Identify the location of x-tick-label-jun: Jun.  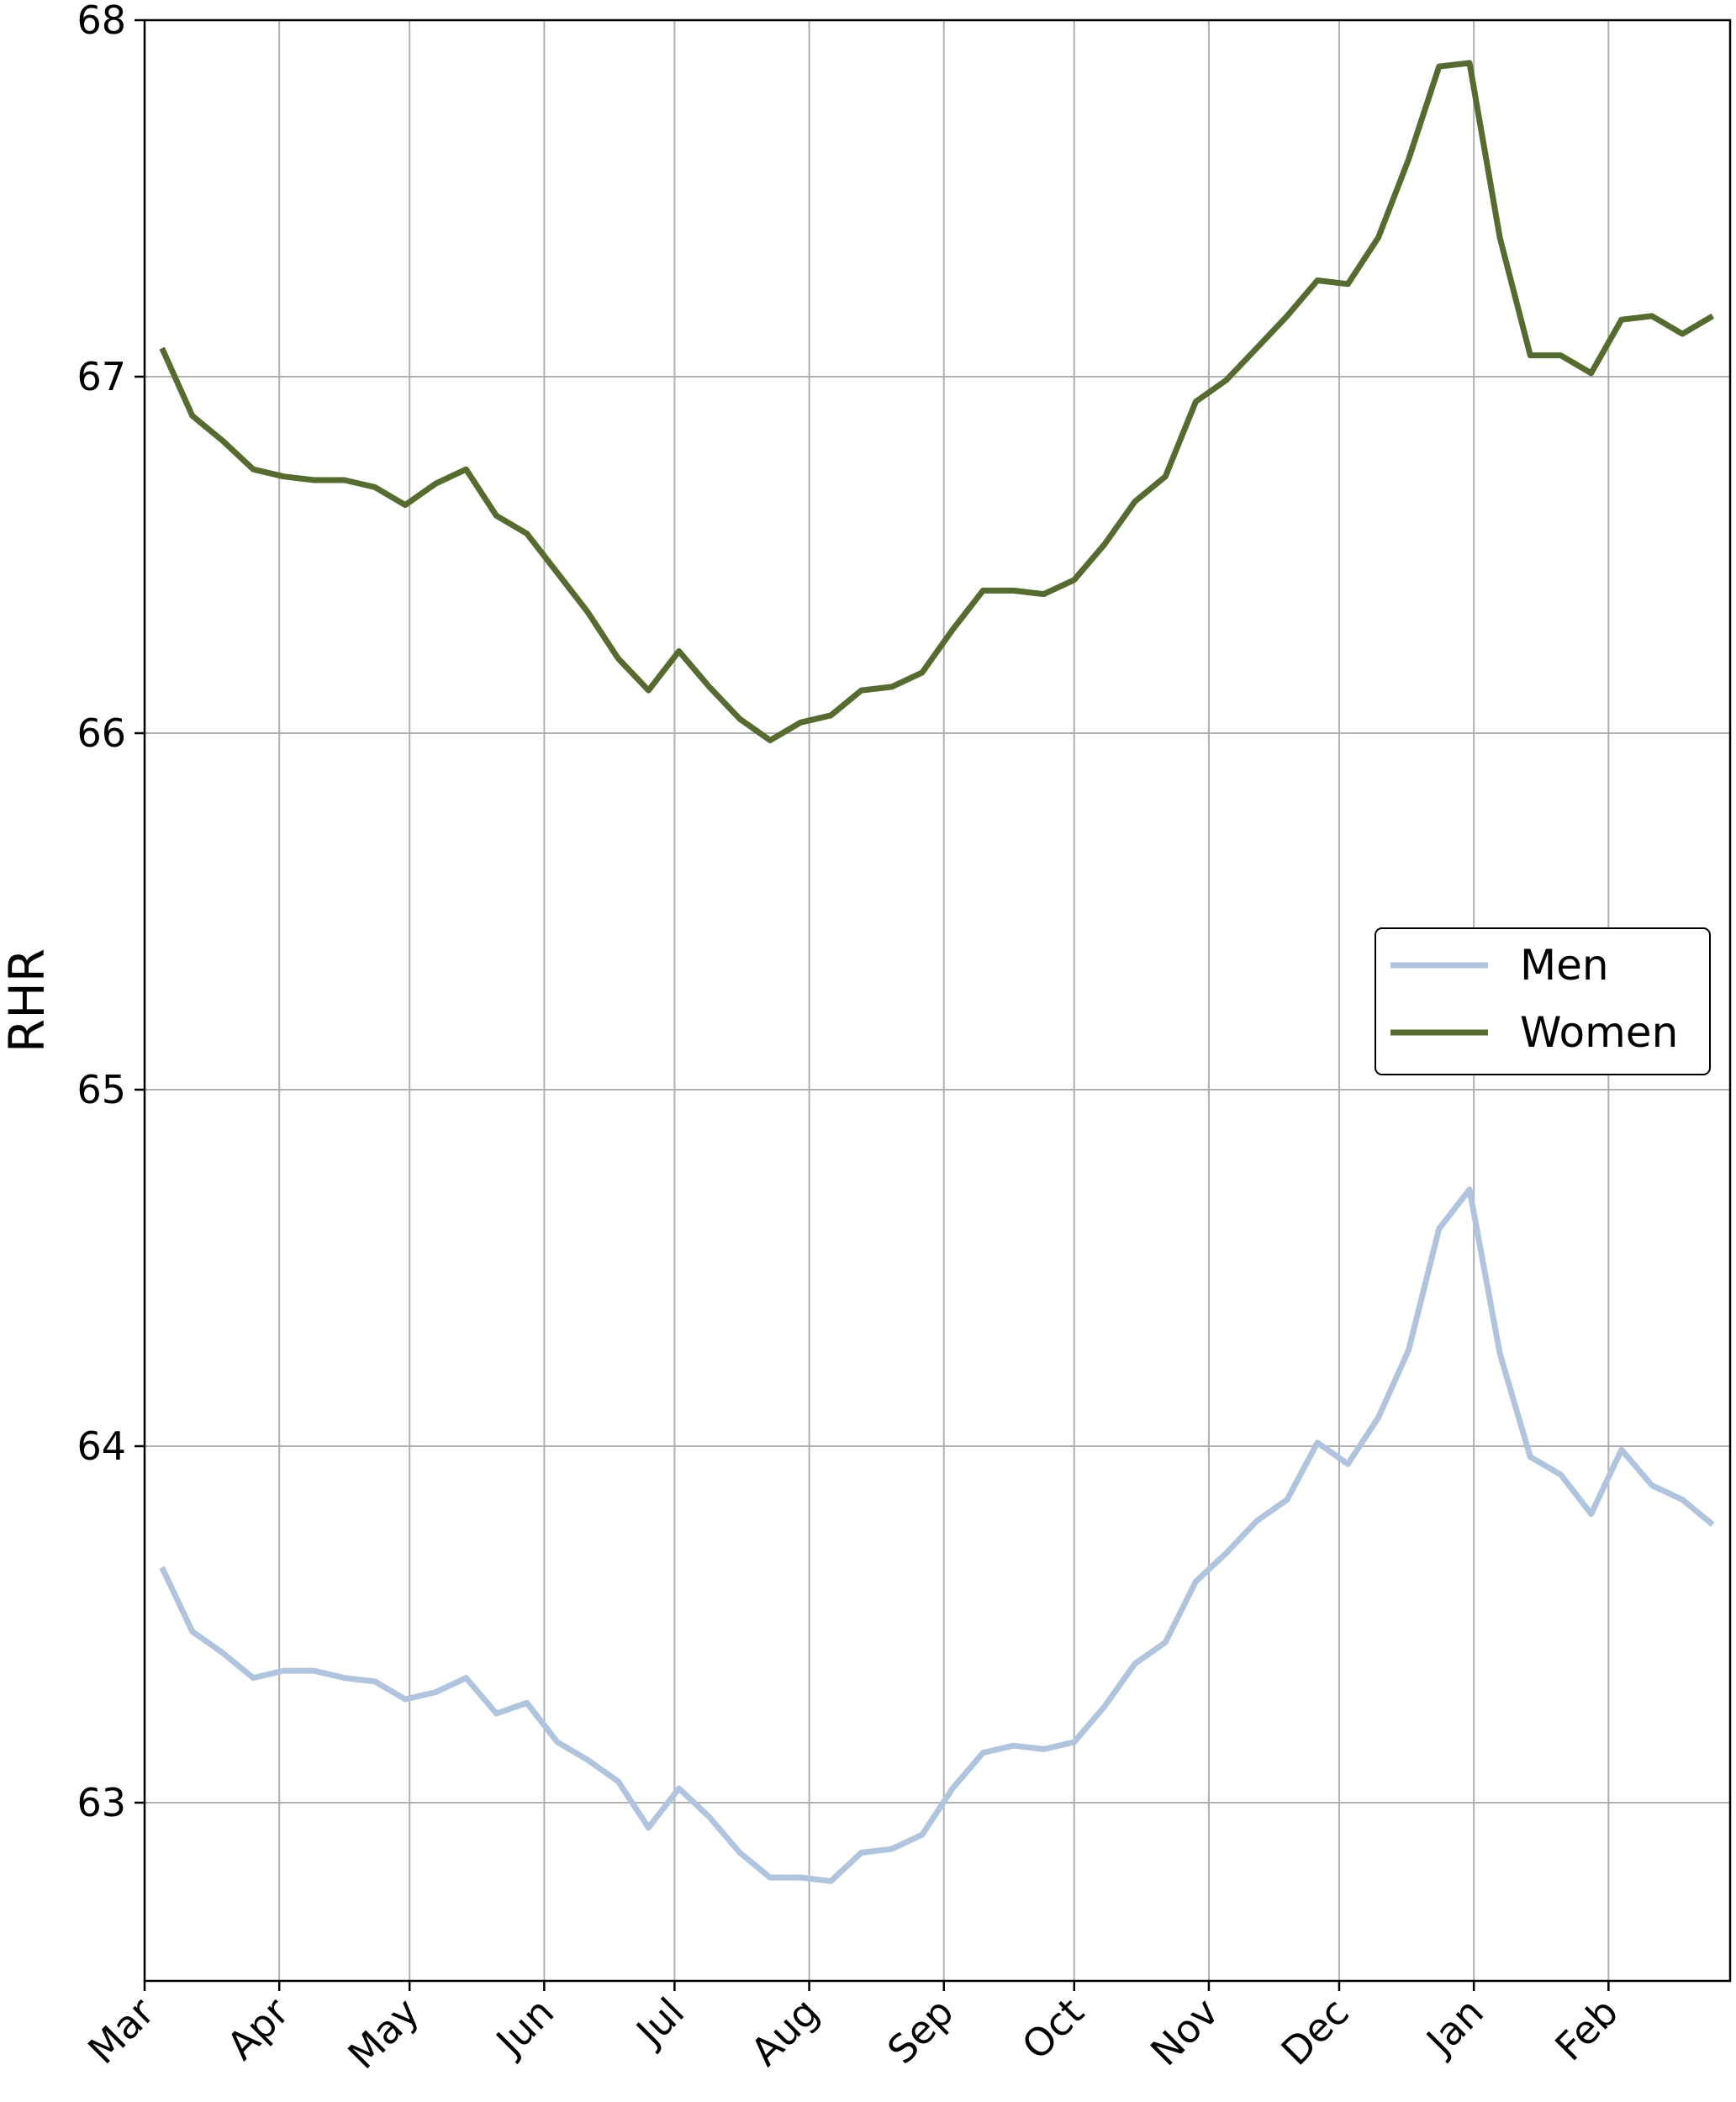
(524, 2028).